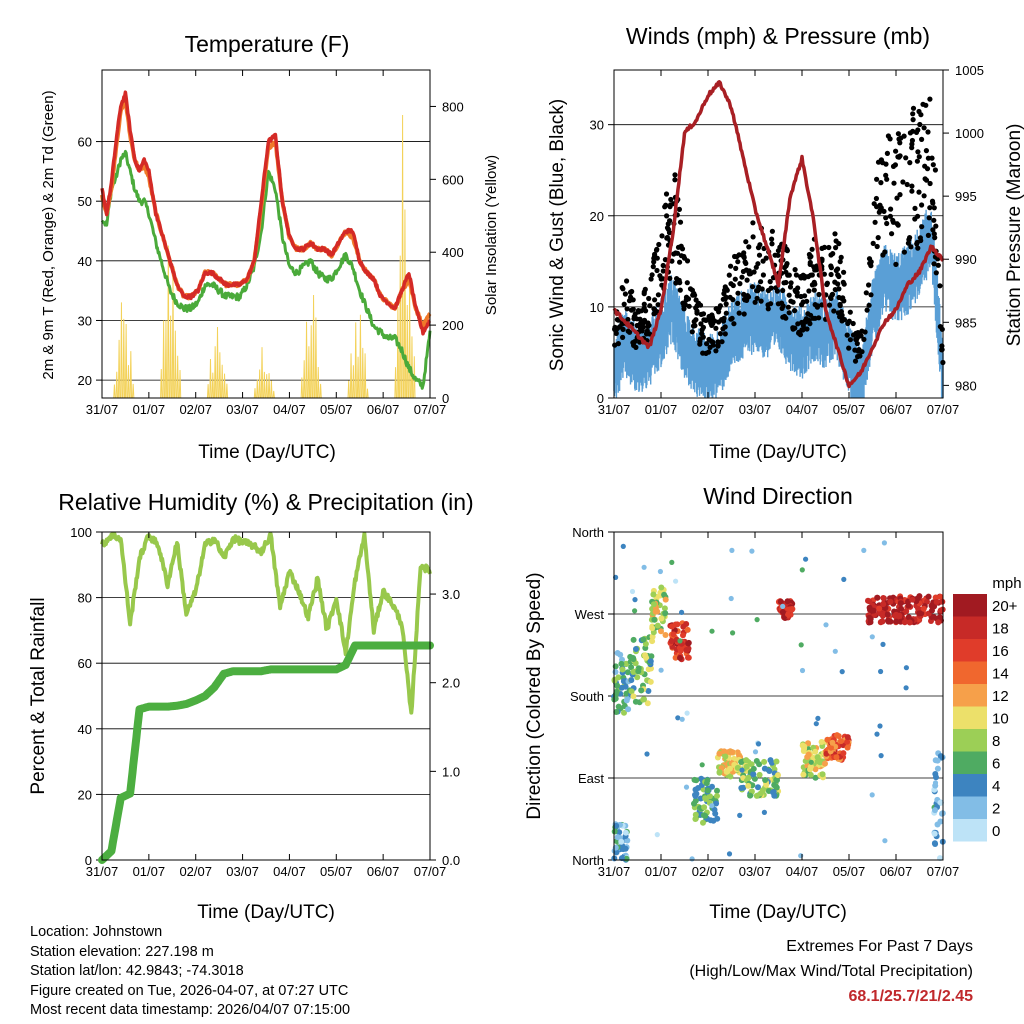 This screenshot has height=1024, width=1024. What do you see at coordinates (588, 860) in the screenshot?
I see `dir-y-tick-label: North` at bounding box center [588, 860].